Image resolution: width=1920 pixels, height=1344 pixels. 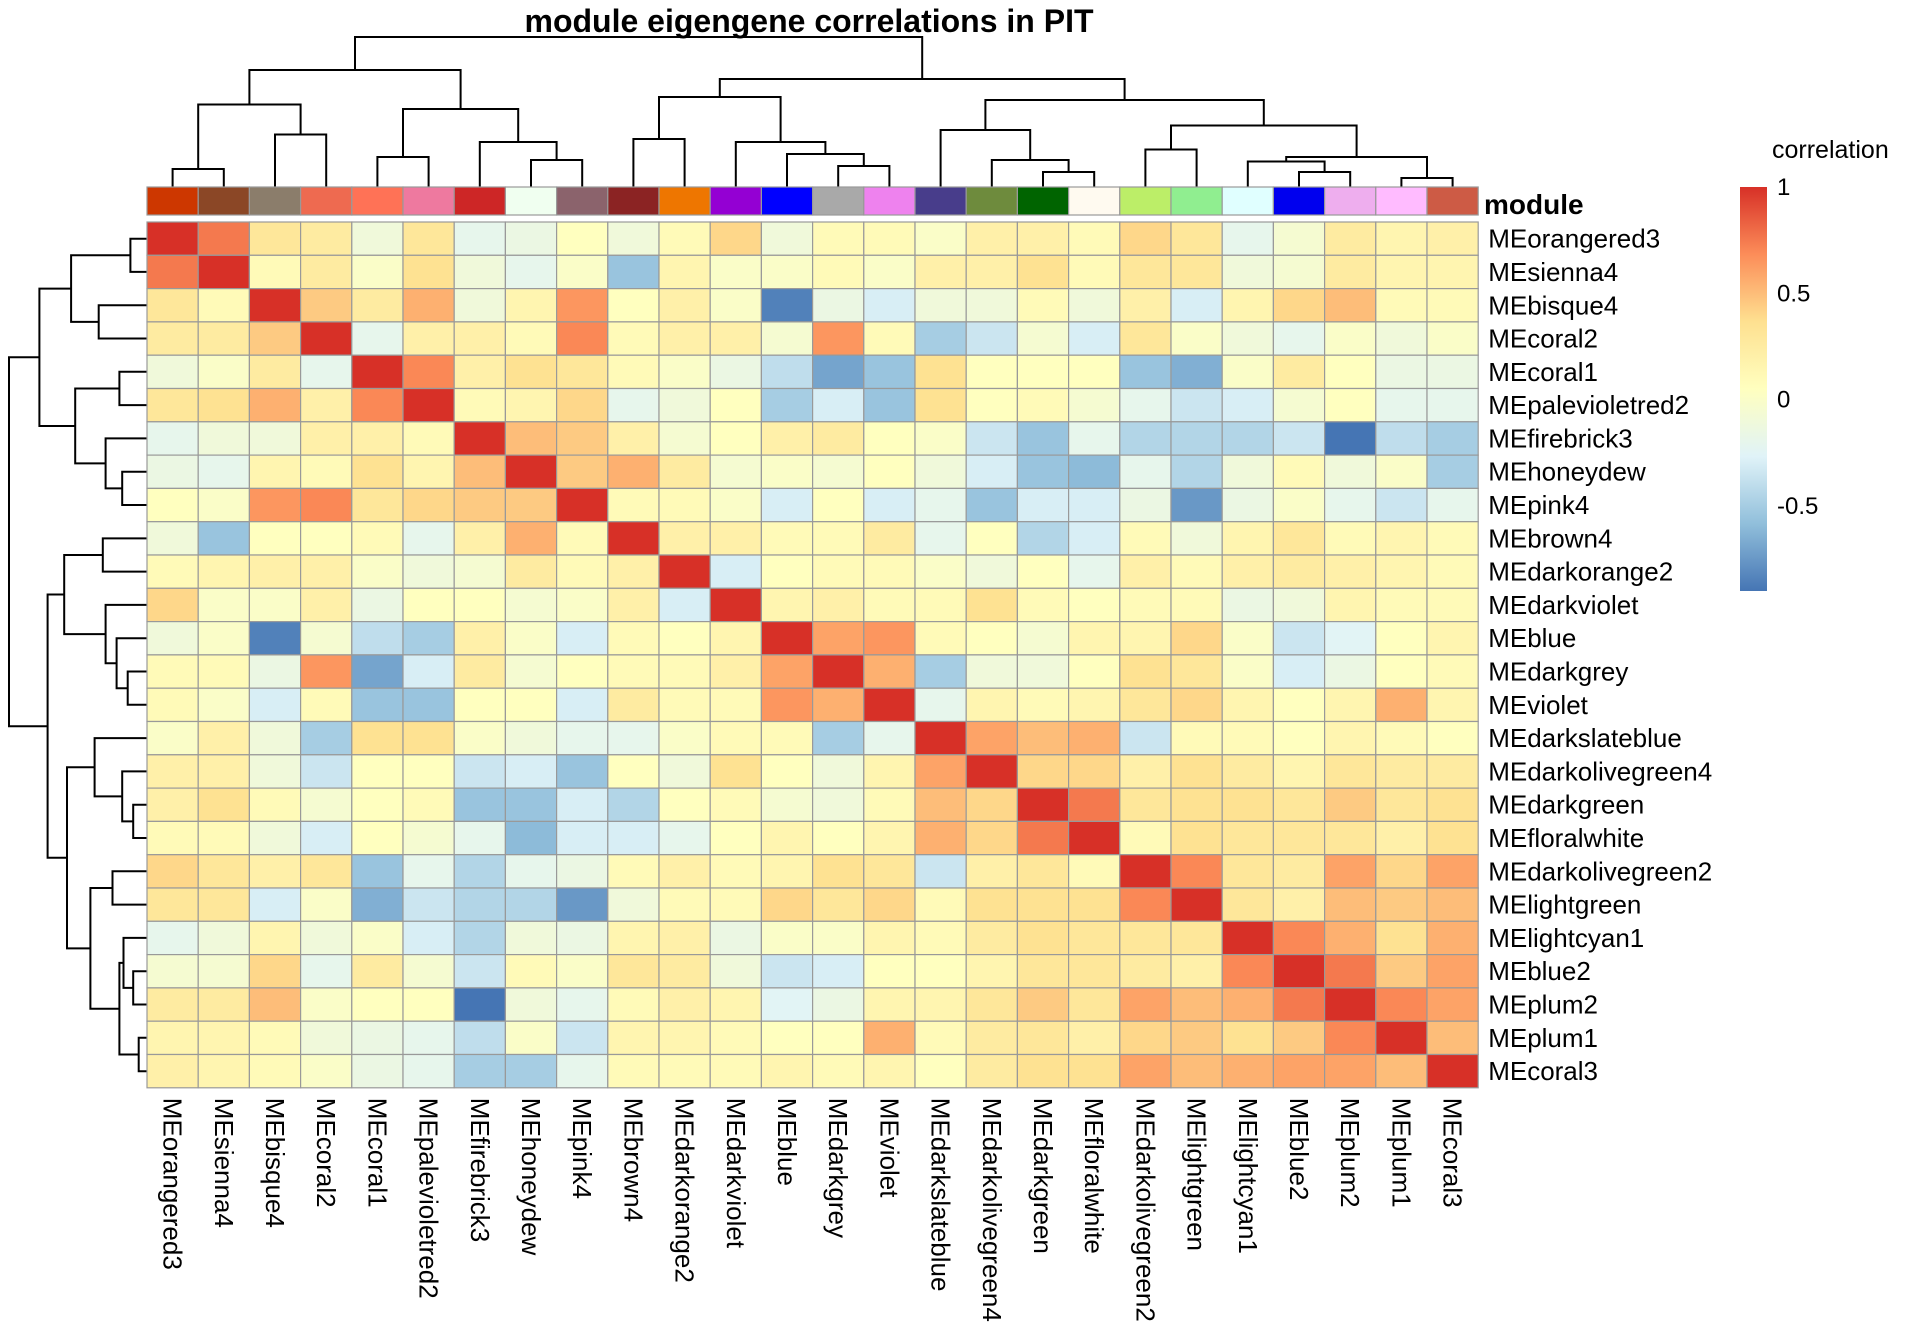 I want to click on row-label: MEdarkslateblue, so click(x=1585, y=738).